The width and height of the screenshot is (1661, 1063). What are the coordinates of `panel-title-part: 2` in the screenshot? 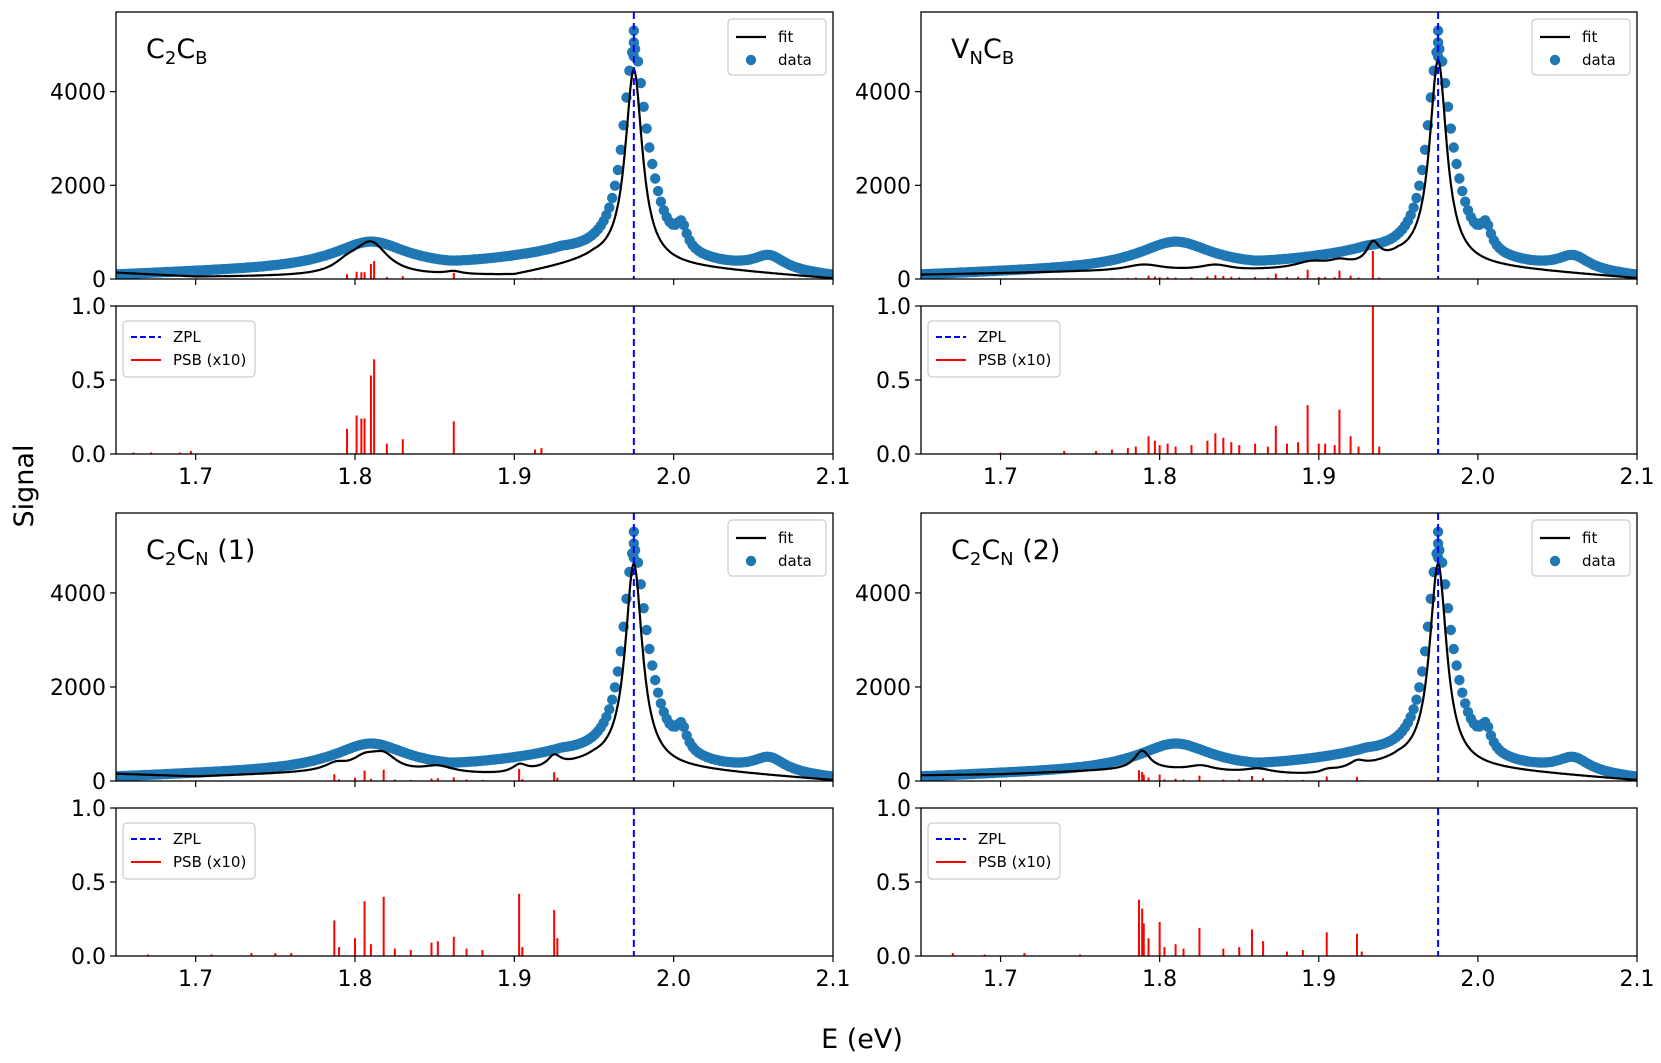 It's located at (170, 58).